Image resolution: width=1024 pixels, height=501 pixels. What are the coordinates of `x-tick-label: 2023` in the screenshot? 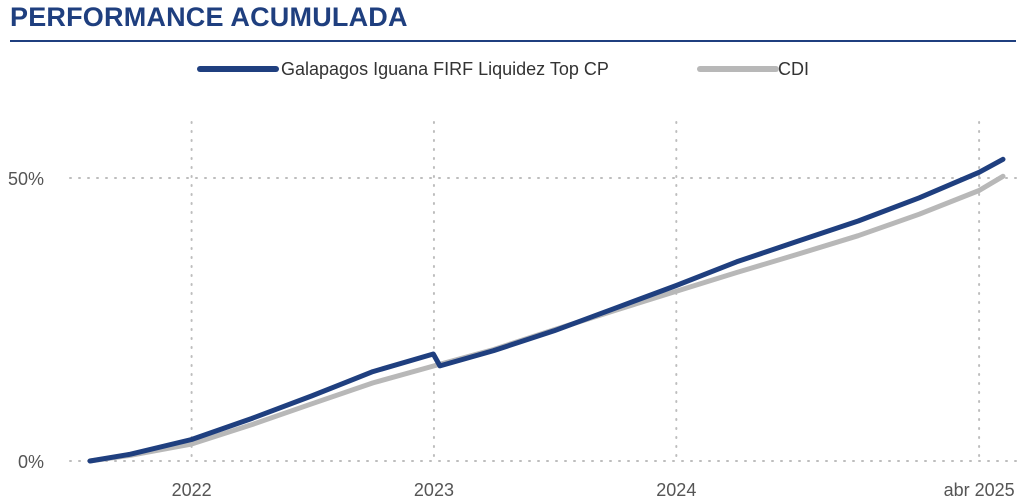 It's located at (434, 490).